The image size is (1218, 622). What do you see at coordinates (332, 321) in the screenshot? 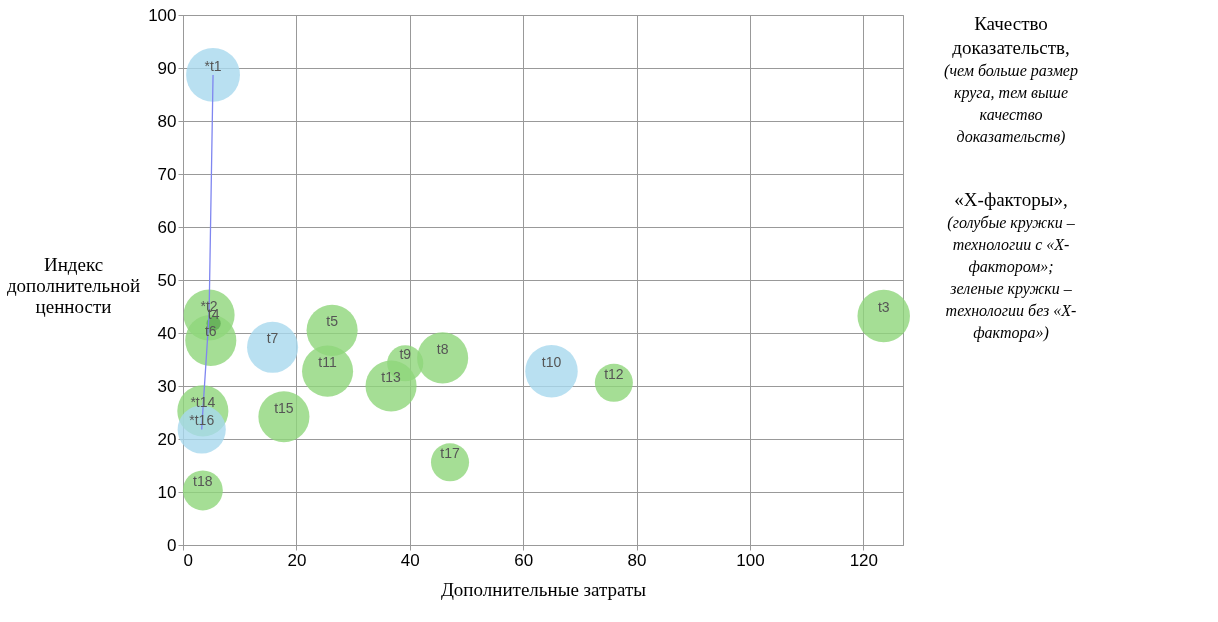
I see `annotation: t5` at bounding box center [332, 321].